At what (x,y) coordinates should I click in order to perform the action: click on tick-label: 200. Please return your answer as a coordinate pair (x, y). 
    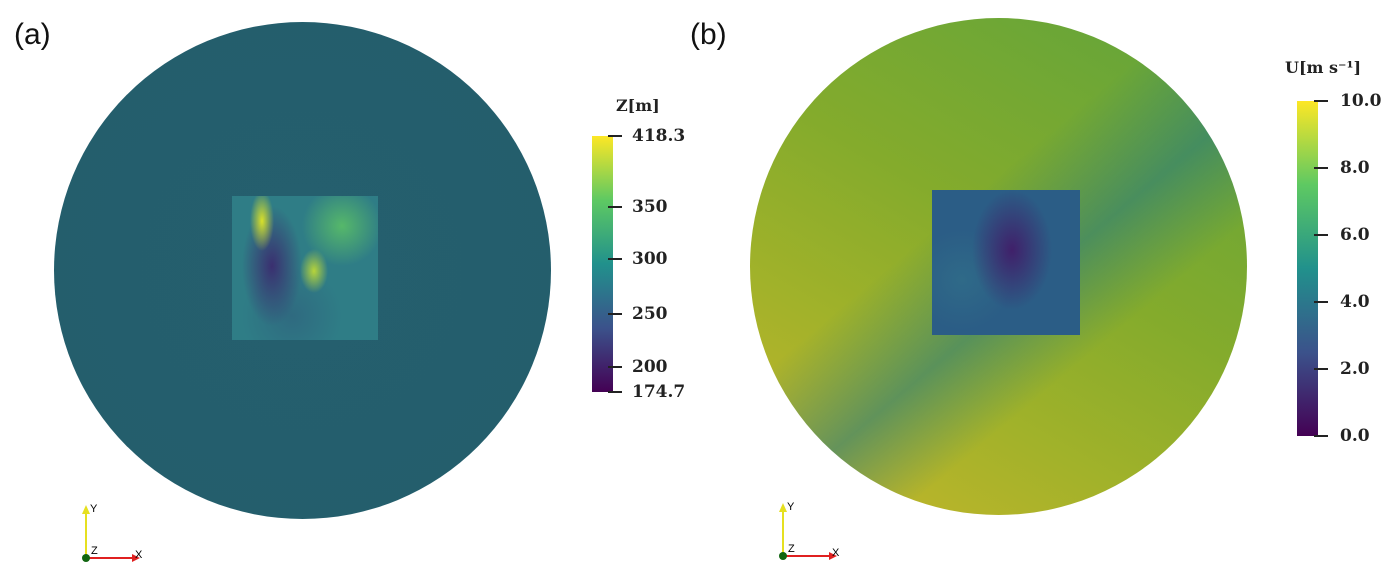
    Looking at the image, I should click on (650, 367).